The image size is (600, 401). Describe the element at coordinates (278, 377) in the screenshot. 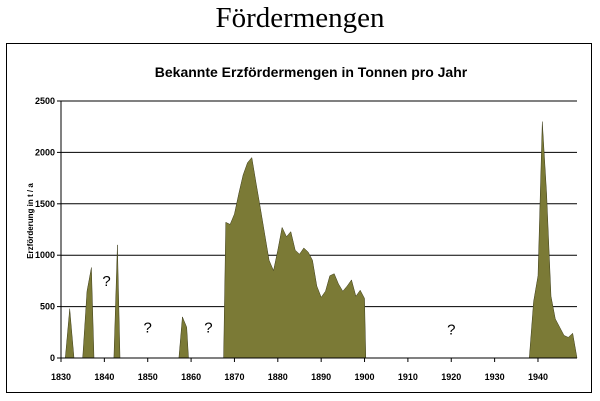

I see `x-tick-label-1880: 1880` at that location.